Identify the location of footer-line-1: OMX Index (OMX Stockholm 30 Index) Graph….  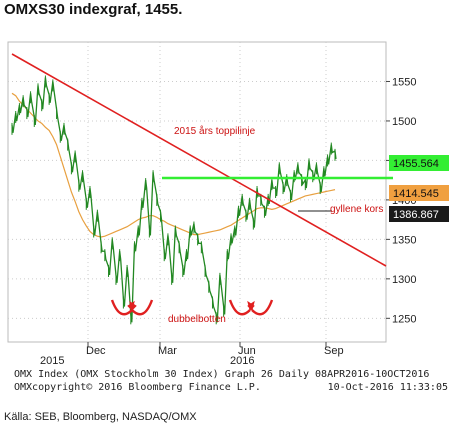
(221, 374).